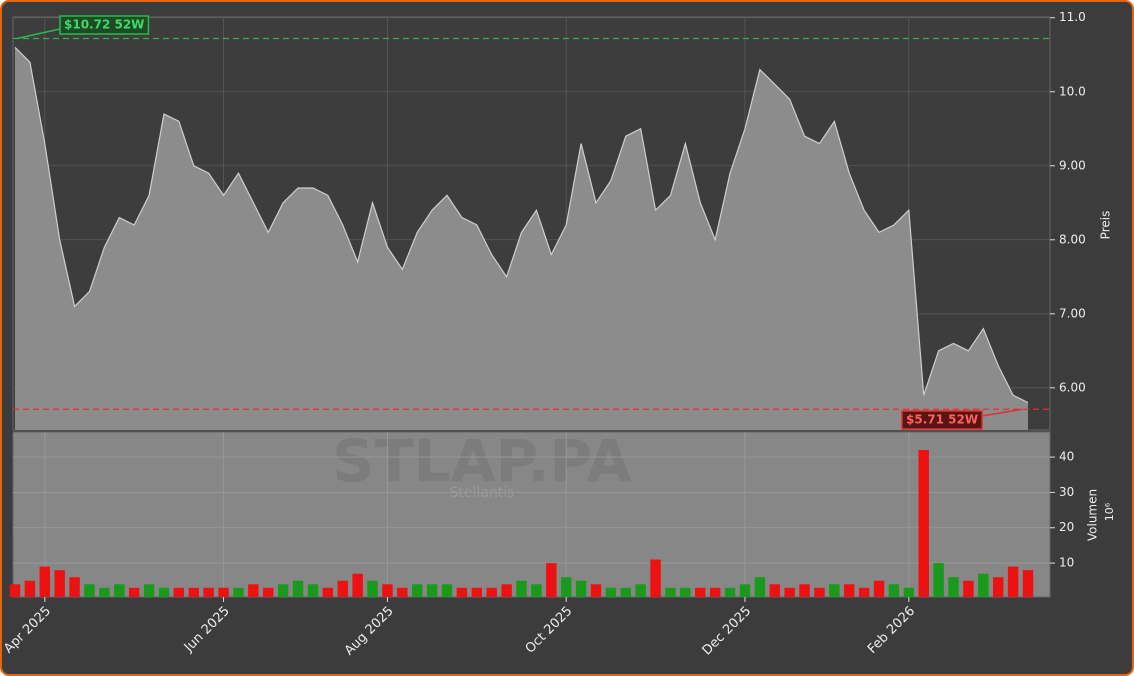  I want to click on high-label: $10.72 52W, so click(104, 25).